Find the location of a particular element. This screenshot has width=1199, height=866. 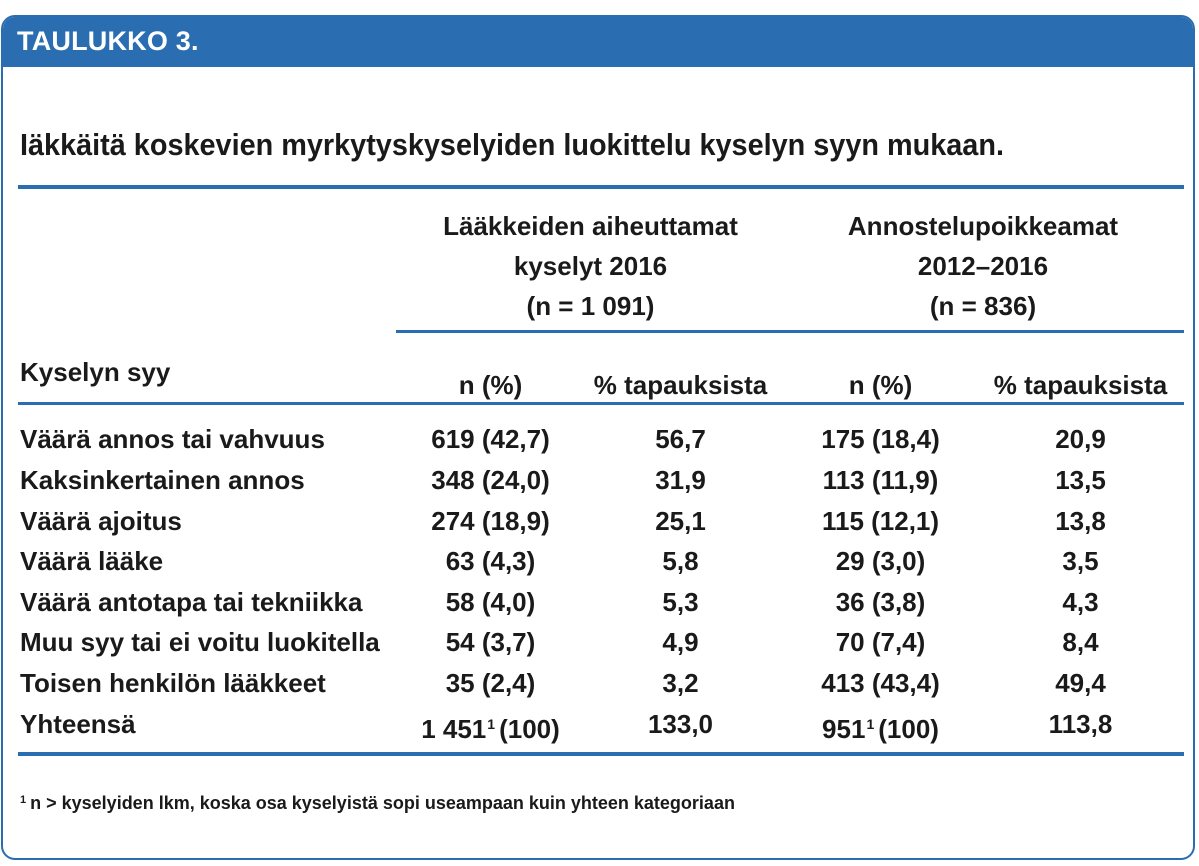

group-rule is located at coordinates (790, 331).